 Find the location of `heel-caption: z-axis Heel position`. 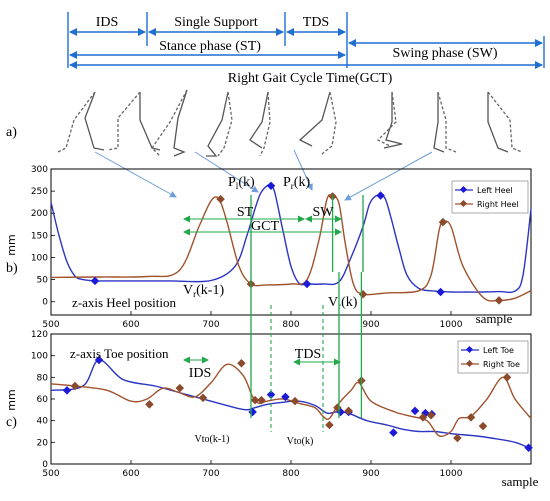

heel-caption: z-axis Heel position is located at coordinates (124, 302).